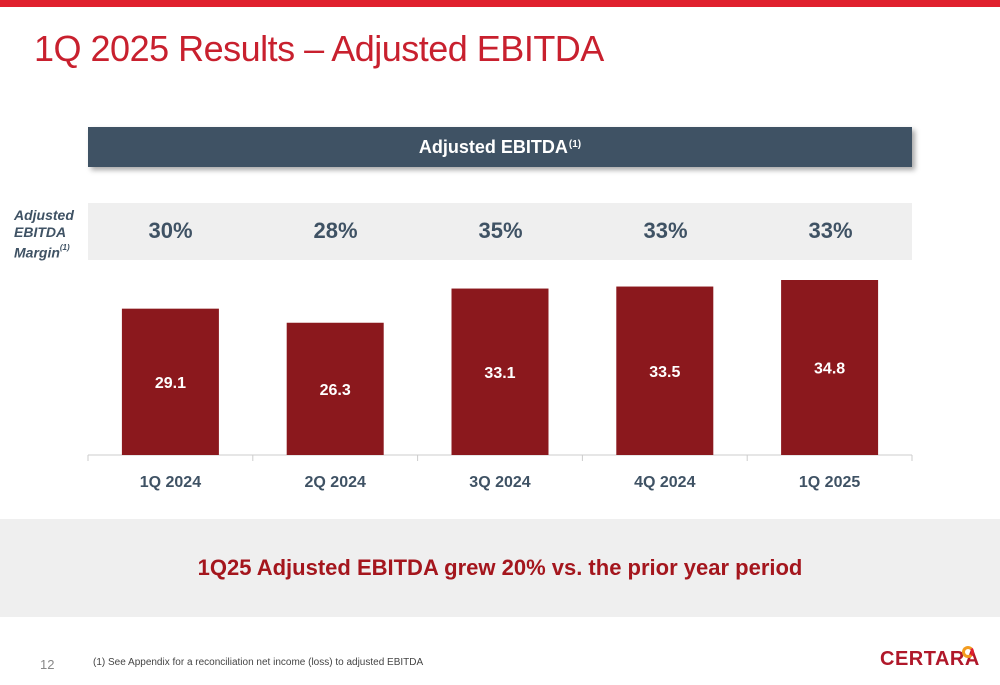 The image size is (1000, 685). What do you see at coordinates (664, 482) in the screenshot?
I see `x-tick-label: 4Q 2024` at bounding box center [664, 482].